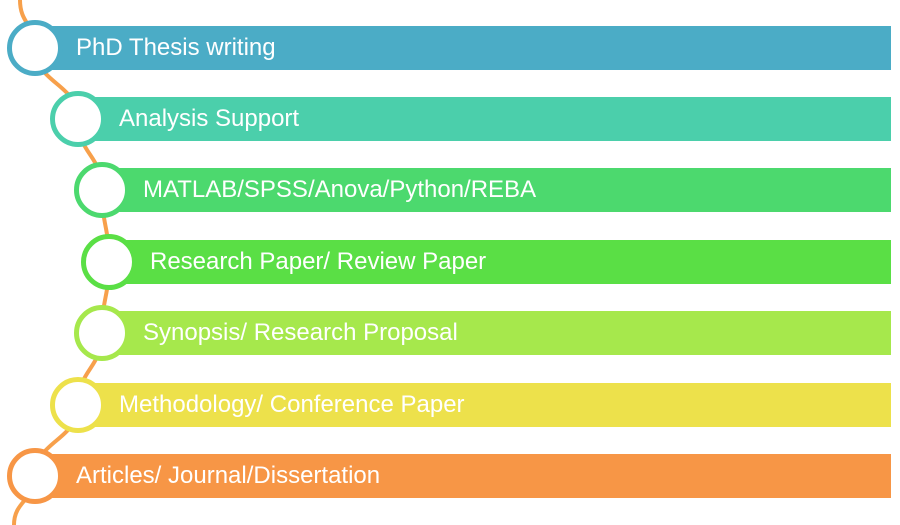  What do you see at coordinates (463, 48) in the screenshot?
I see `bar-phd-thesis-writing: PhD Thesis writing` at bounding box center [463, 48].